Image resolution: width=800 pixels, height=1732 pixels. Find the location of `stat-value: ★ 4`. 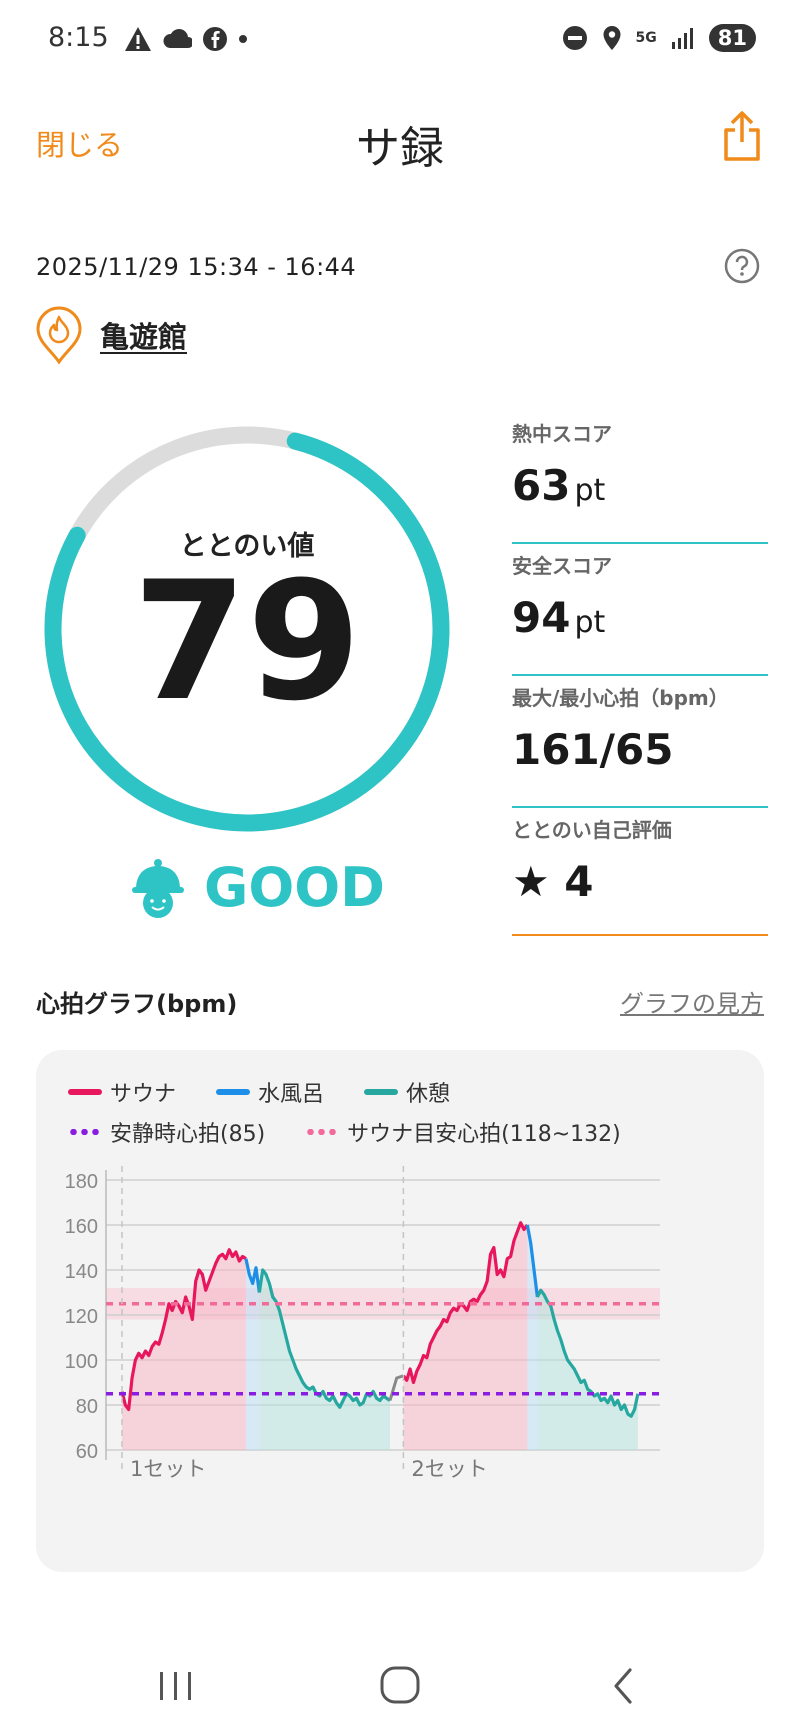

stat-value: ★ 4 is located at coordinates (553, 881).